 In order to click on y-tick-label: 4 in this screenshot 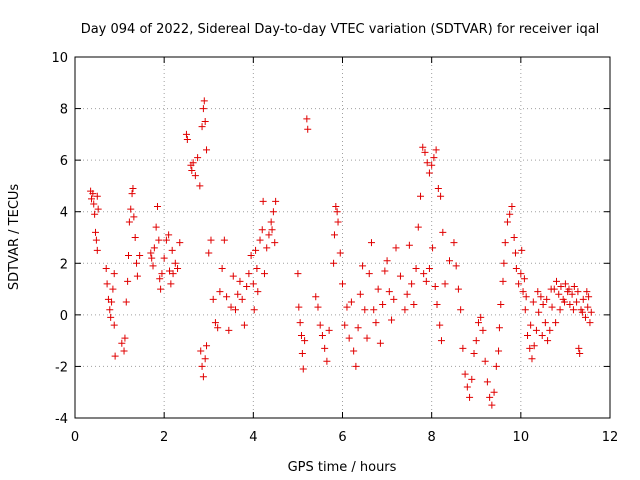, I will do `click(64, 213)`.